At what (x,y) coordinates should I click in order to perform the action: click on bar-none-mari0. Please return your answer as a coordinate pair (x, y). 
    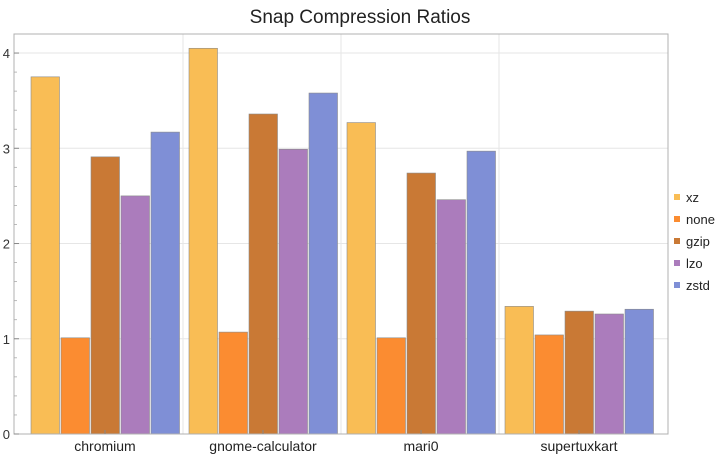
    Looking at the image, I should click on (391, 386).